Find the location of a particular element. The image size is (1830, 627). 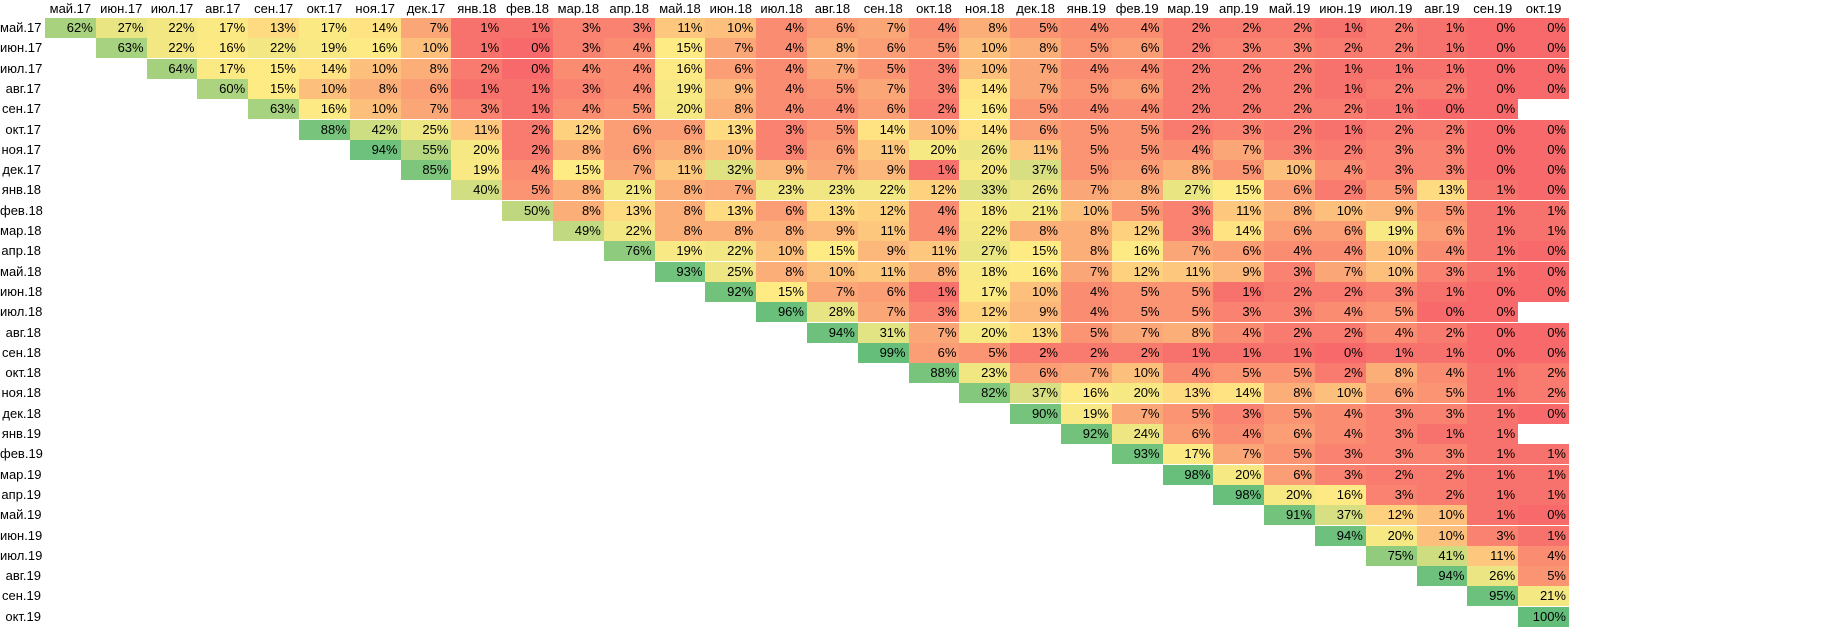

column-header: ноя.18 is located at coordinates (985, 8).